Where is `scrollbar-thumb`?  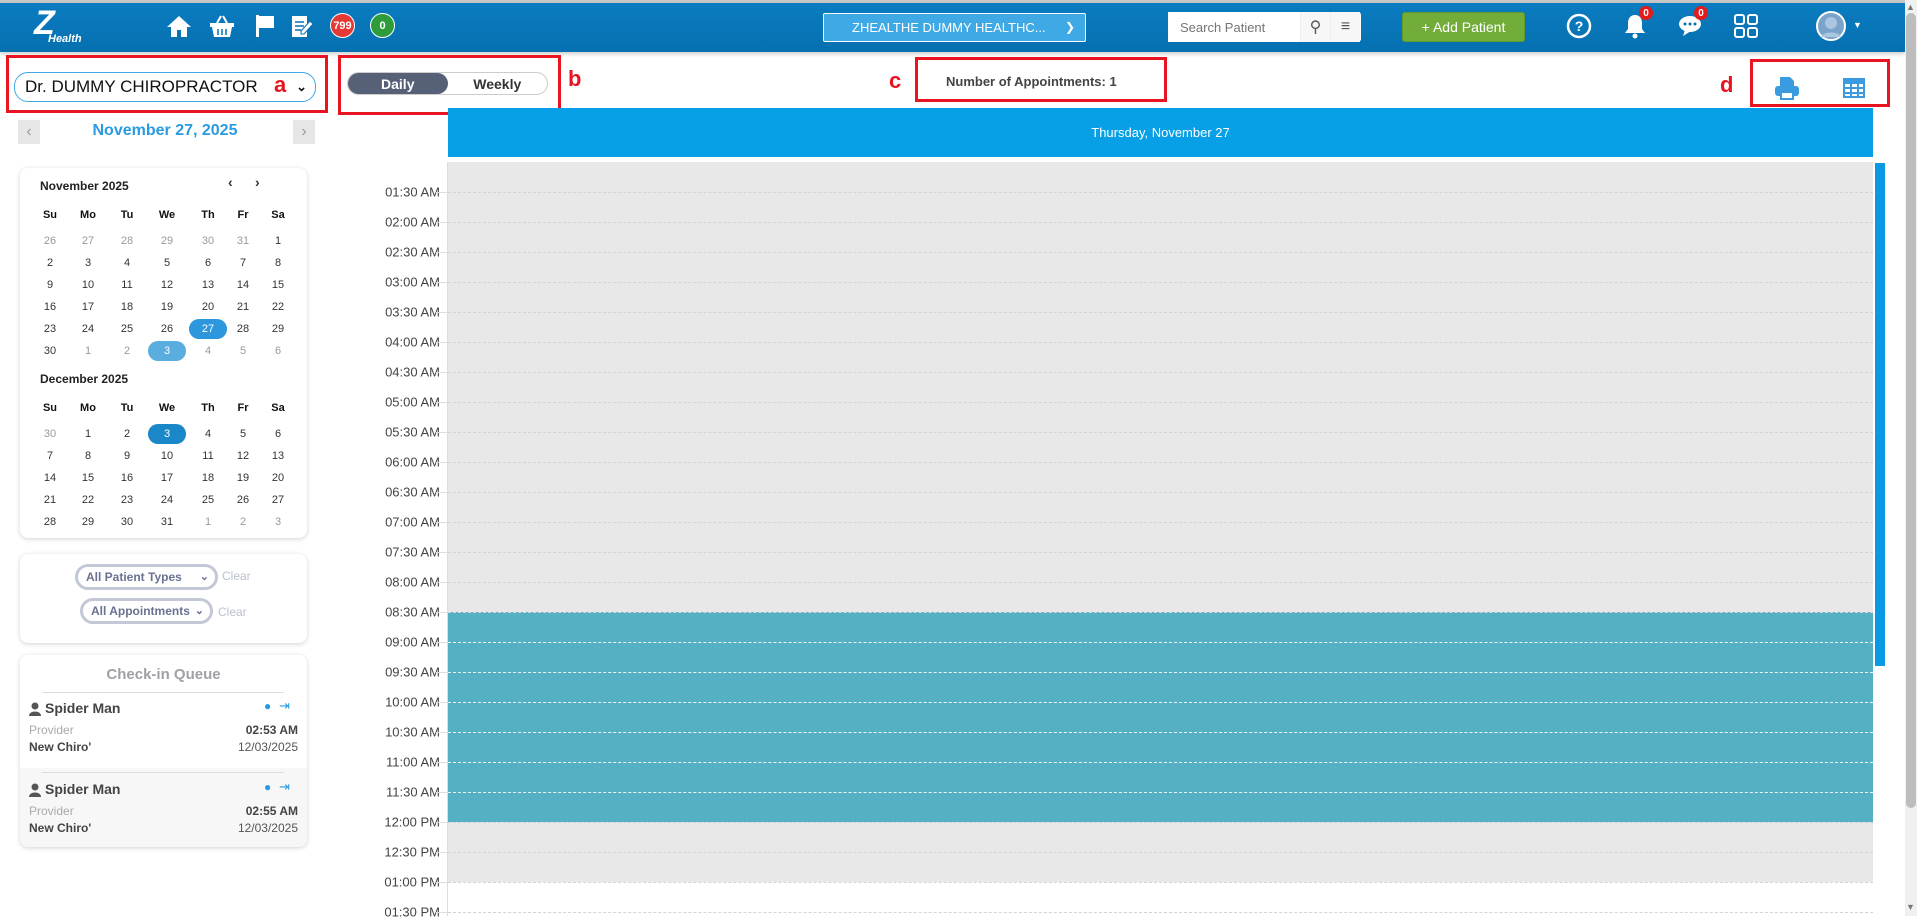
scrollbar-thumb is located at coordinates (1911, 410).